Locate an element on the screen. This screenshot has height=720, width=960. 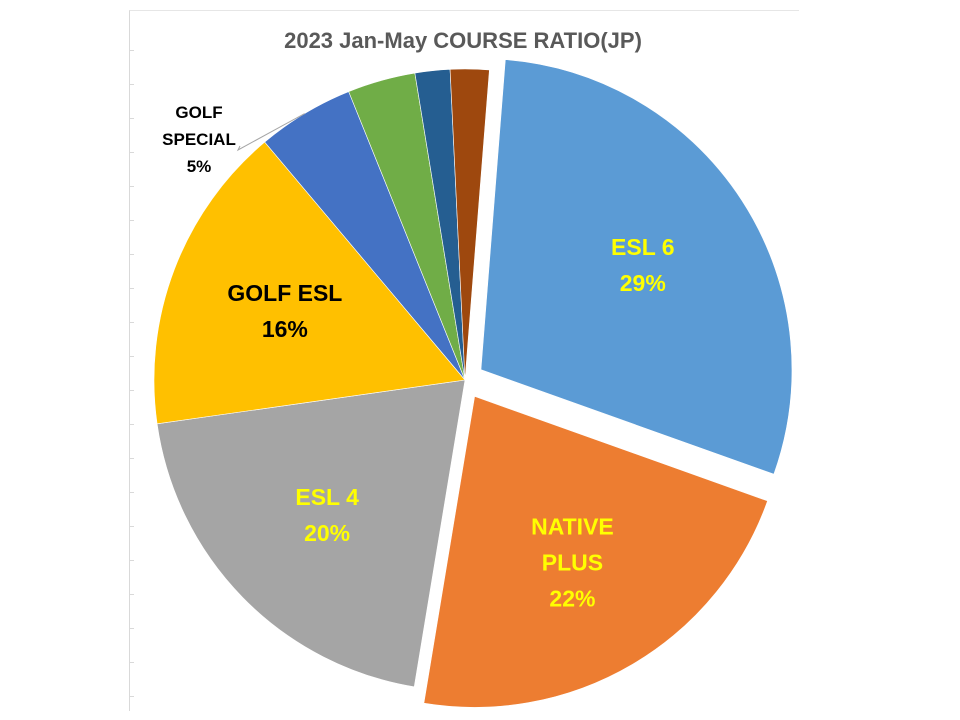
slice-label: 5% is located at coordinates (199, 166).